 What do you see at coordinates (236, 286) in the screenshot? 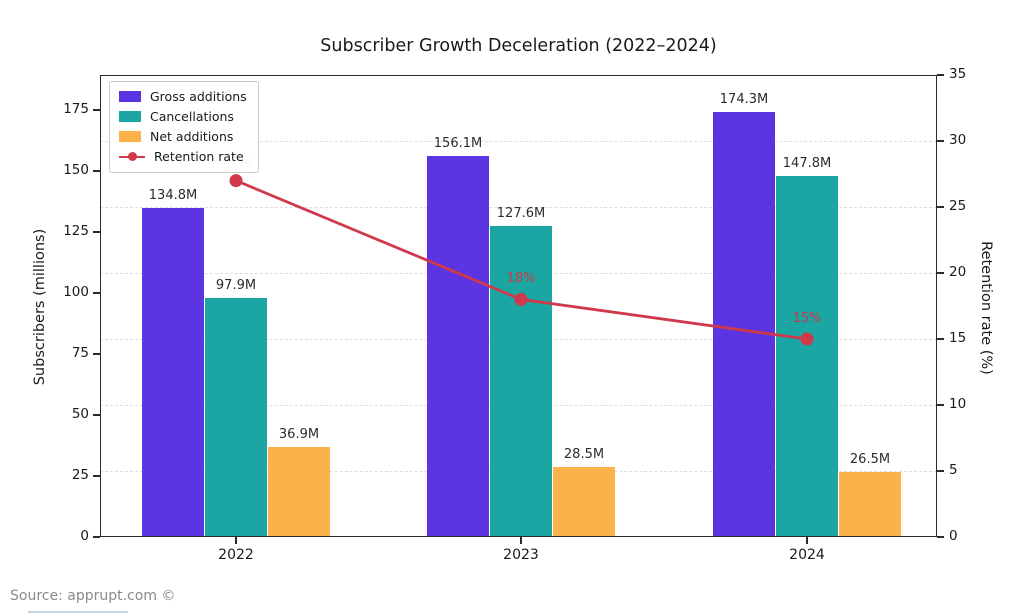
I see `bar-value-label: 97.9M` at bounding box center [236, 286].